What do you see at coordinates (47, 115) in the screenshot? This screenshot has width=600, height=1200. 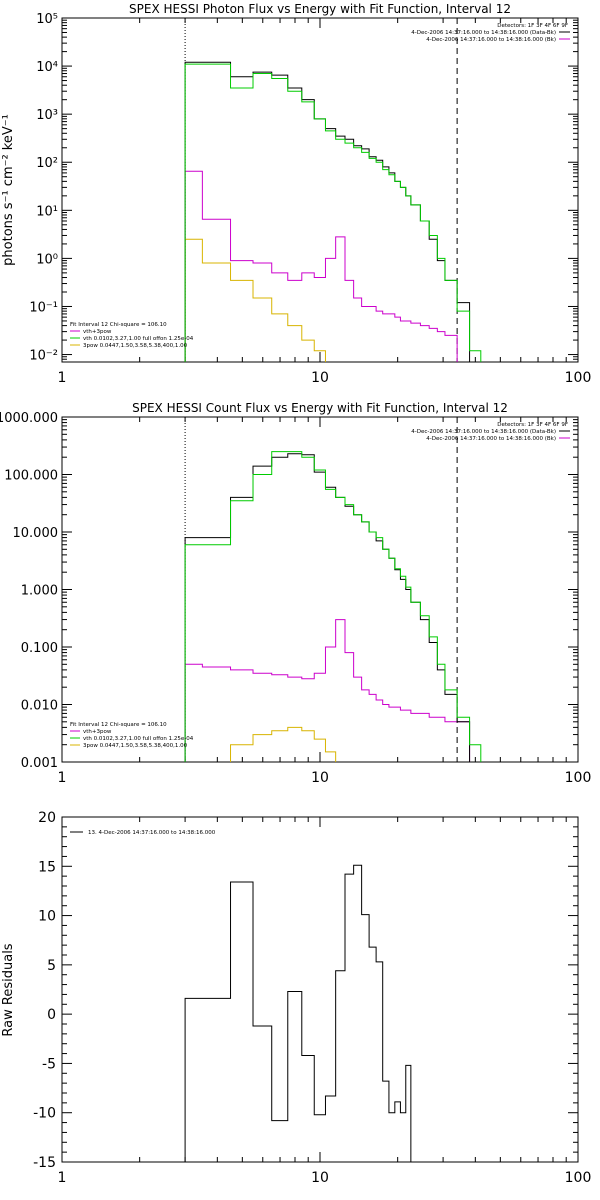 I see `y-tick-label: 10³` at bounding box center [47, 115].